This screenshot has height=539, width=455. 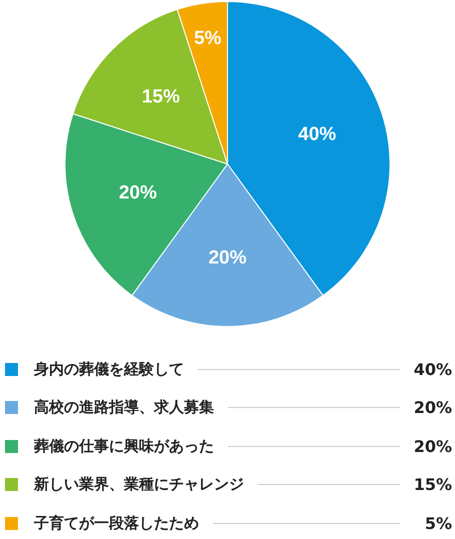 I want to click on legend-label: 新しい業界、業種にチャレンジ, so click(x=139, y=484).